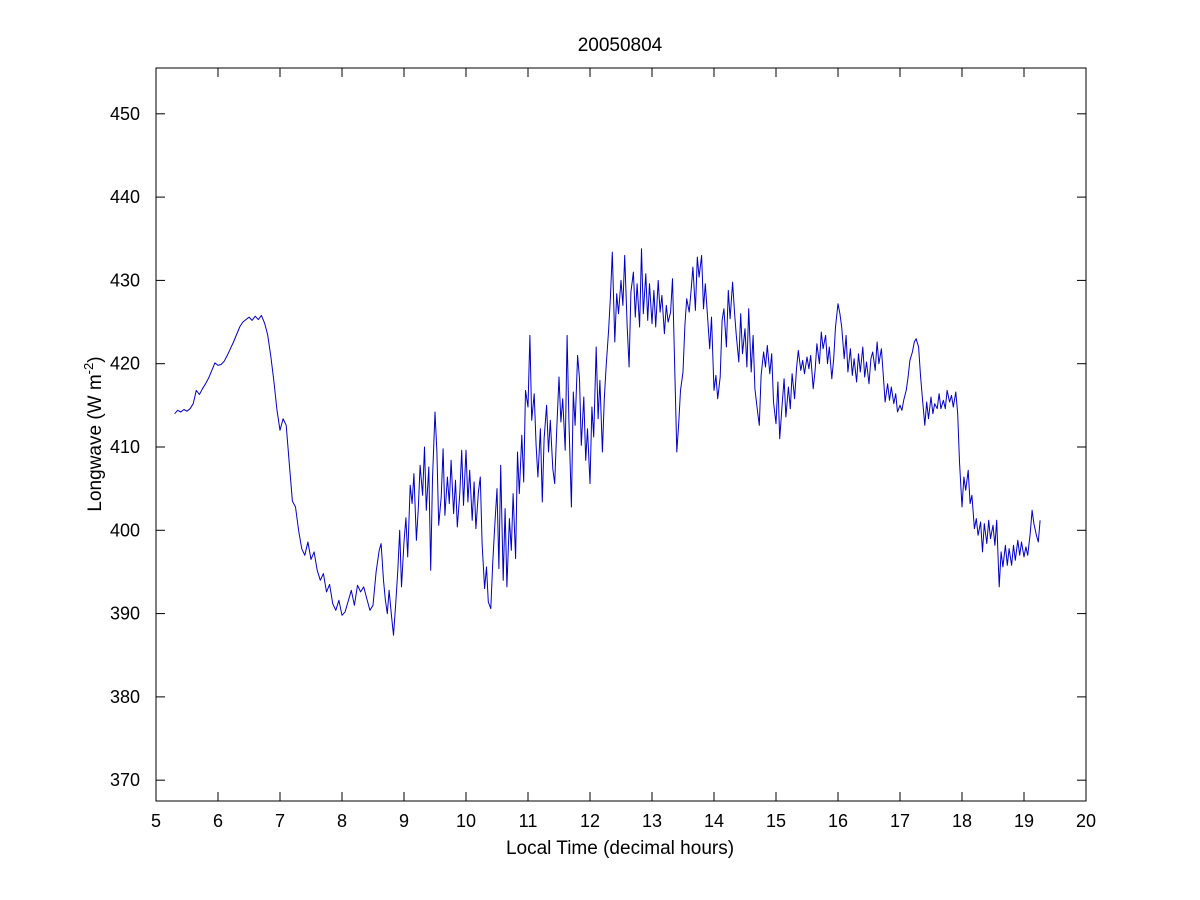 The height and width of the screenshot is (900, 1200). I want to click on y-tick-label: 400, so click(125, 530).